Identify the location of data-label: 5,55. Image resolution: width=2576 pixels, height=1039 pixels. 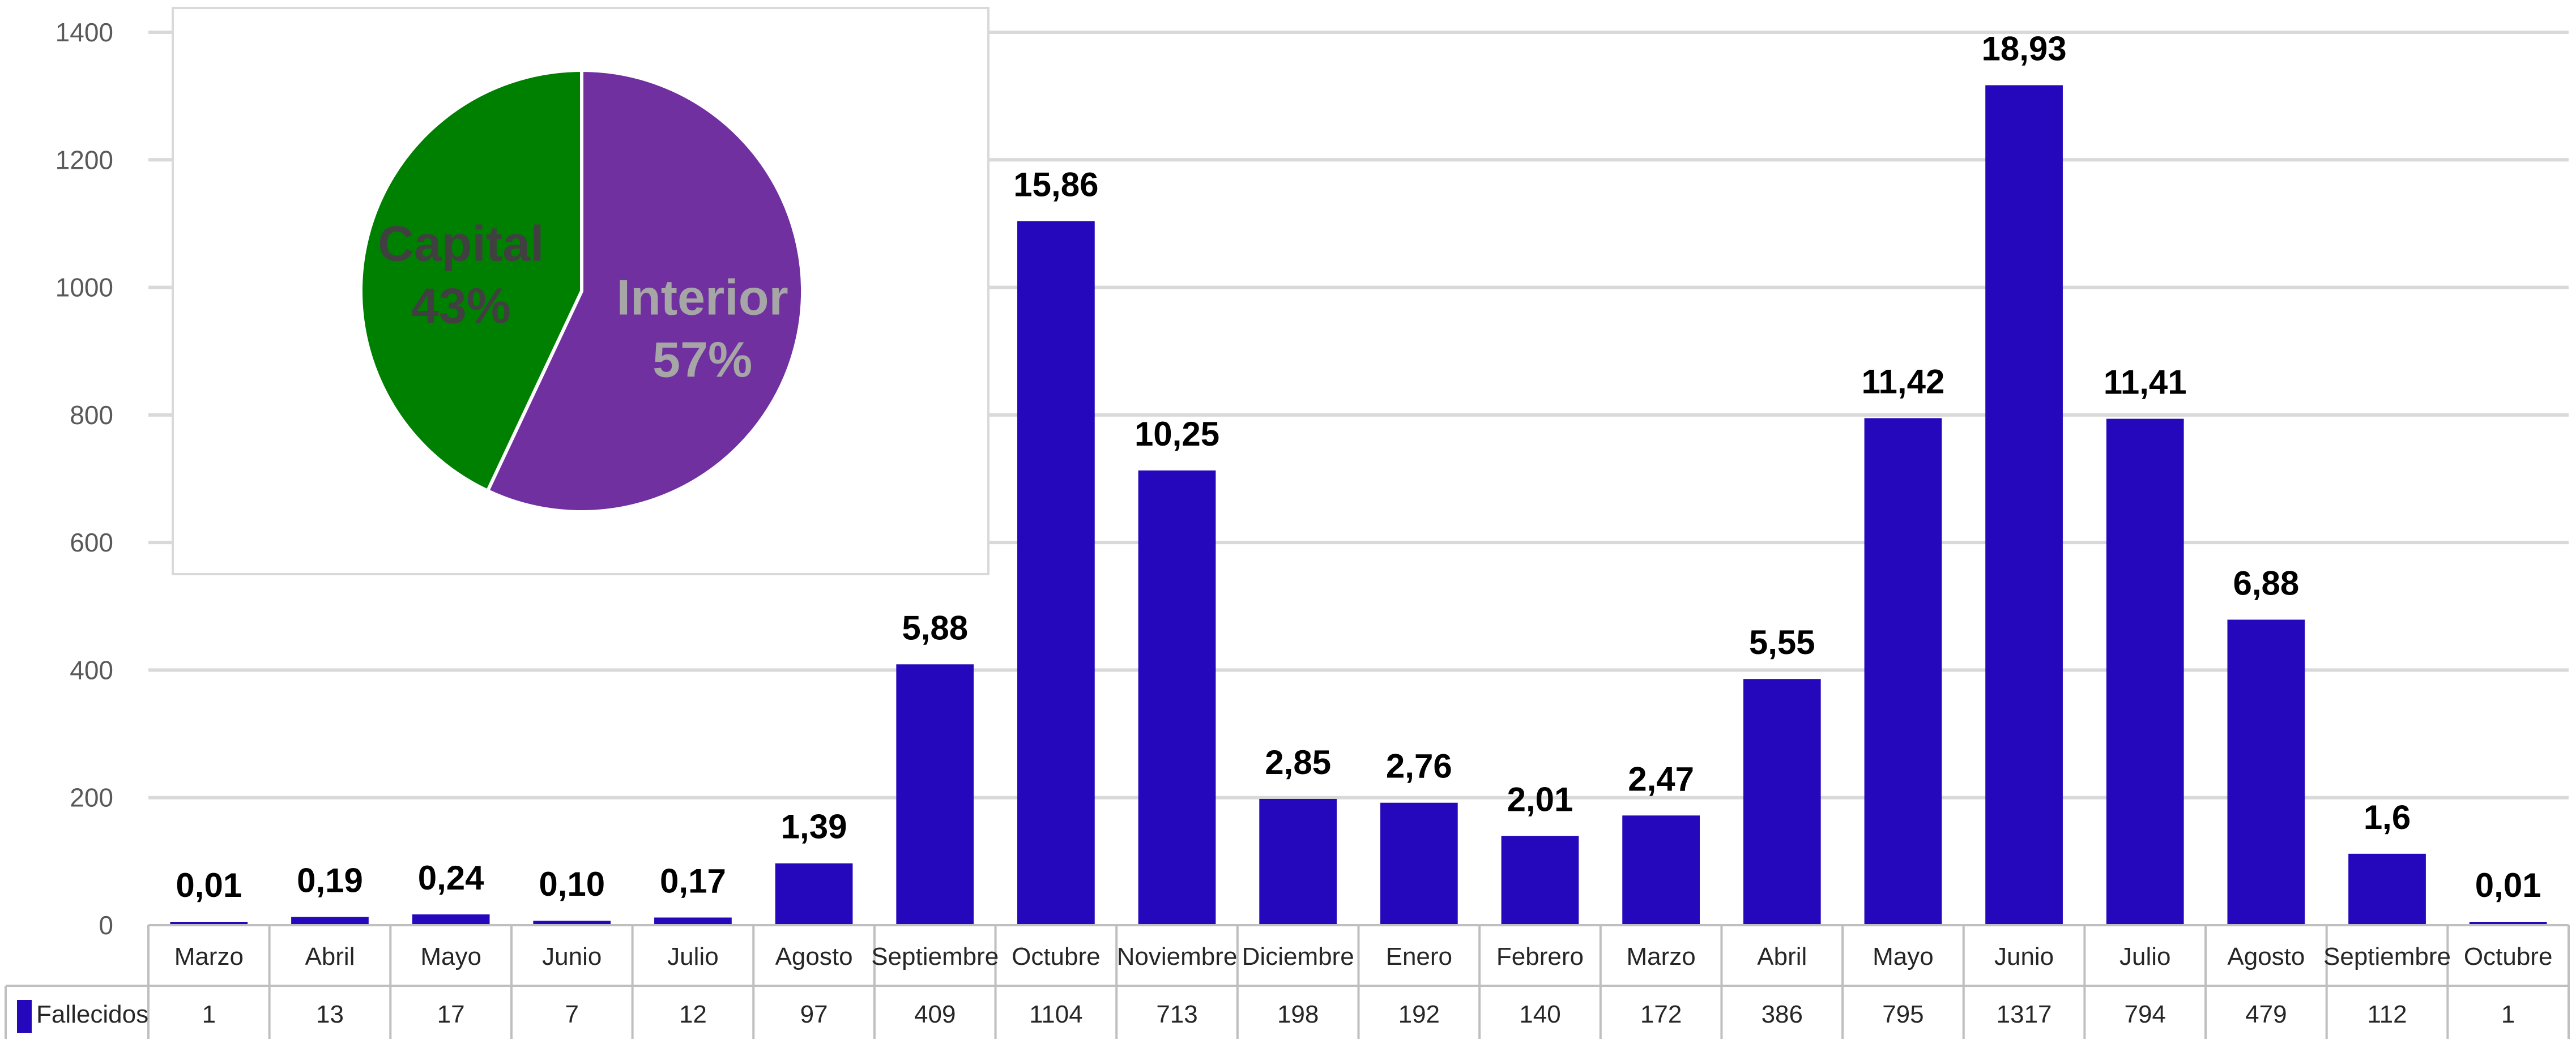
(1782, 642).